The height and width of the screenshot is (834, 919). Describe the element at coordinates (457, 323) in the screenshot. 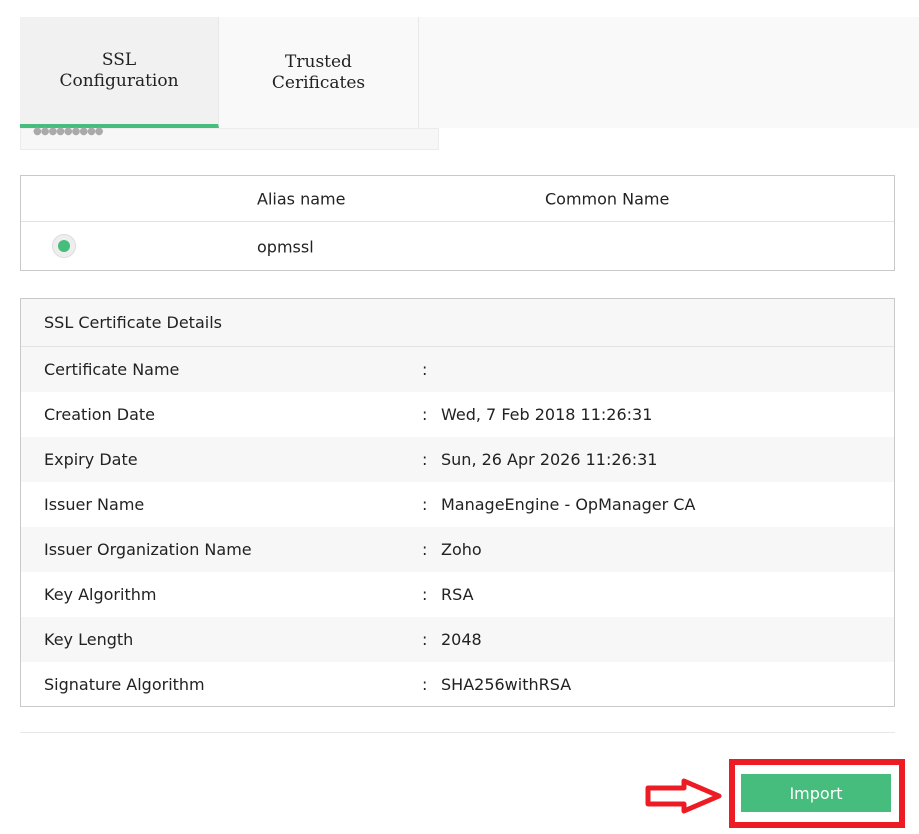

I see `details-title: SSL Certificate Details` at that location.